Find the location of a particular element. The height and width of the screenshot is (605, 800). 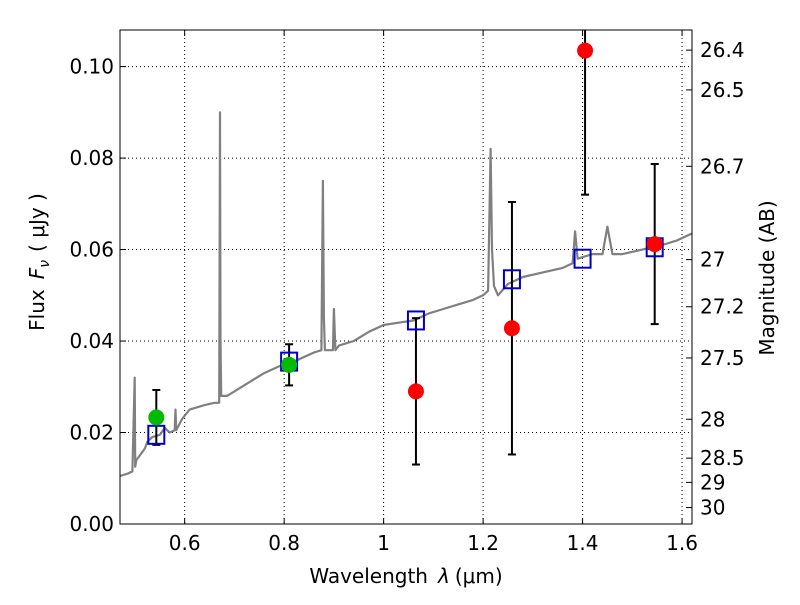

y2-tick-label: 27.2 is located at coordinates (722, 307).